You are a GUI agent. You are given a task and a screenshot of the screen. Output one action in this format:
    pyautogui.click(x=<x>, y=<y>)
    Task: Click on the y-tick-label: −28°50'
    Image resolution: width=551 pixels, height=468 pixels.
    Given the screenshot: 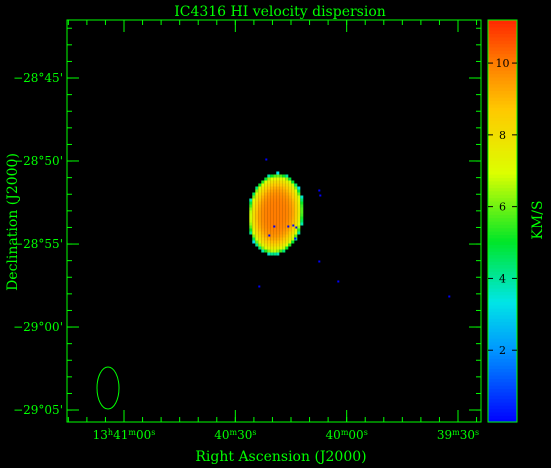 What is the action you would take?
    pyautogui.click(x=38, y=161)
    